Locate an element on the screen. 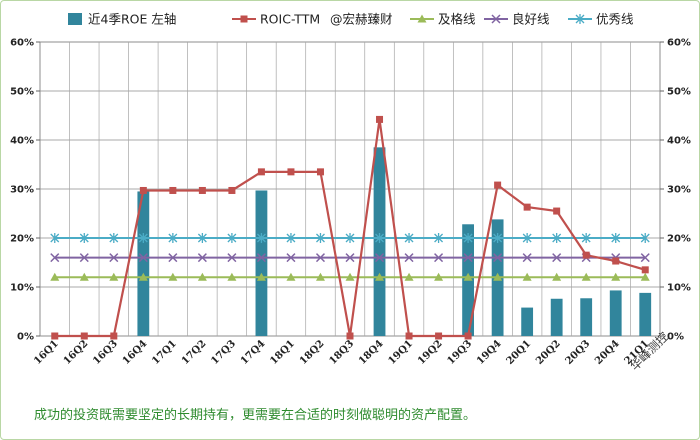 This screenshot has height=440, width=700. y-tick-label-left: 20% is located at coordinates (22, 239).